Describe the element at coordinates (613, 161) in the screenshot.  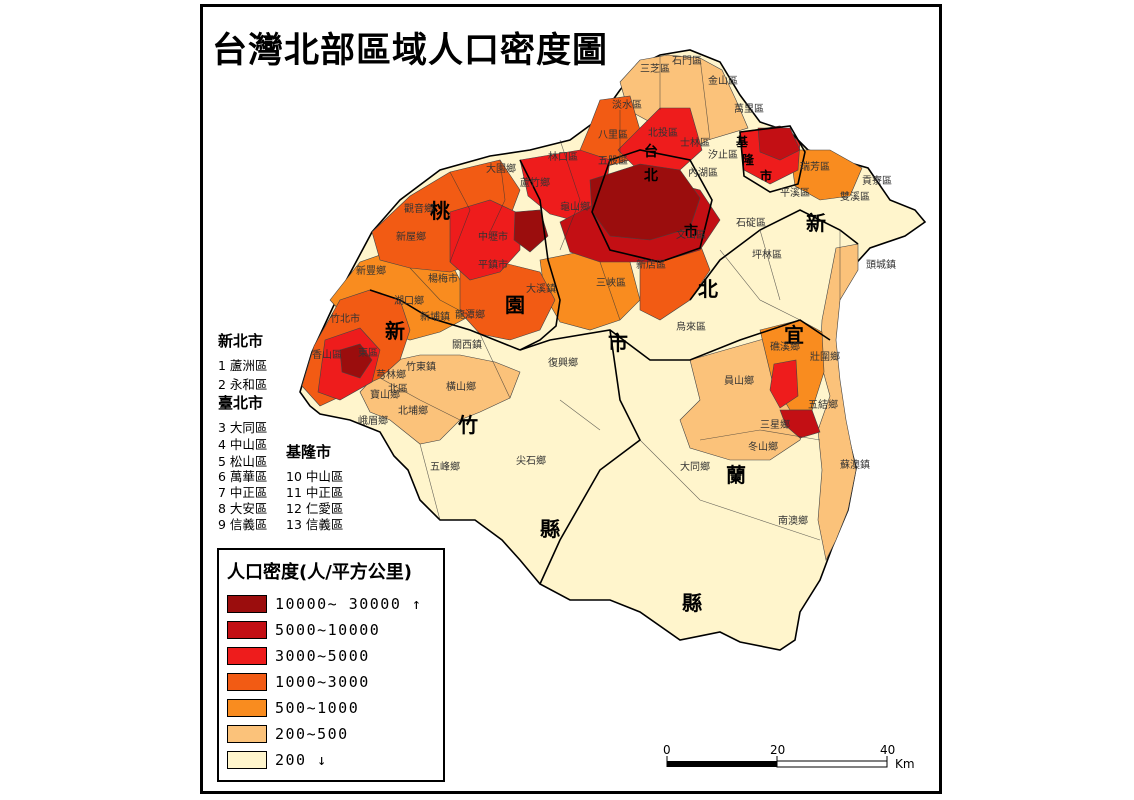
I see `town-label: 五股區` at that location.